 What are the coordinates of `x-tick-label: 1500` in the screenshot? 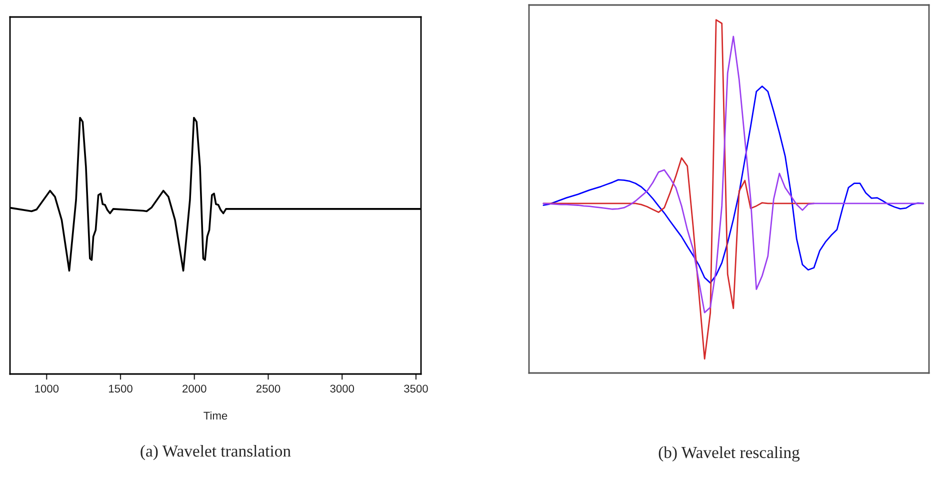 It's located at (120, 388).